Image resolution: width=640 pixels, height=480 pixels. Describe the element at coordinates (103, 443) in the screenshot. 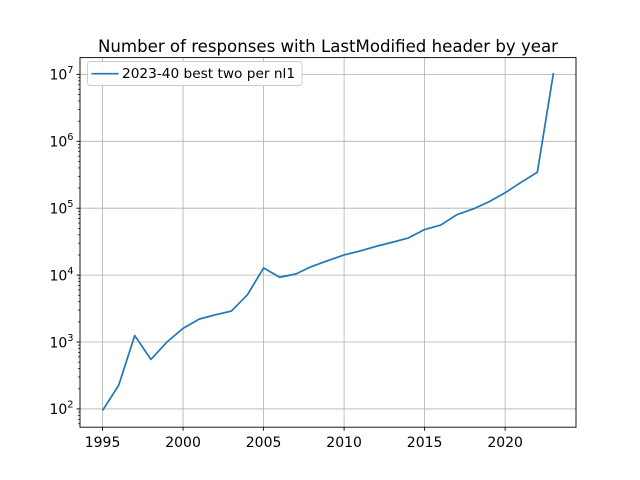

I see `x-tick-label-1995: 1995` at that location.